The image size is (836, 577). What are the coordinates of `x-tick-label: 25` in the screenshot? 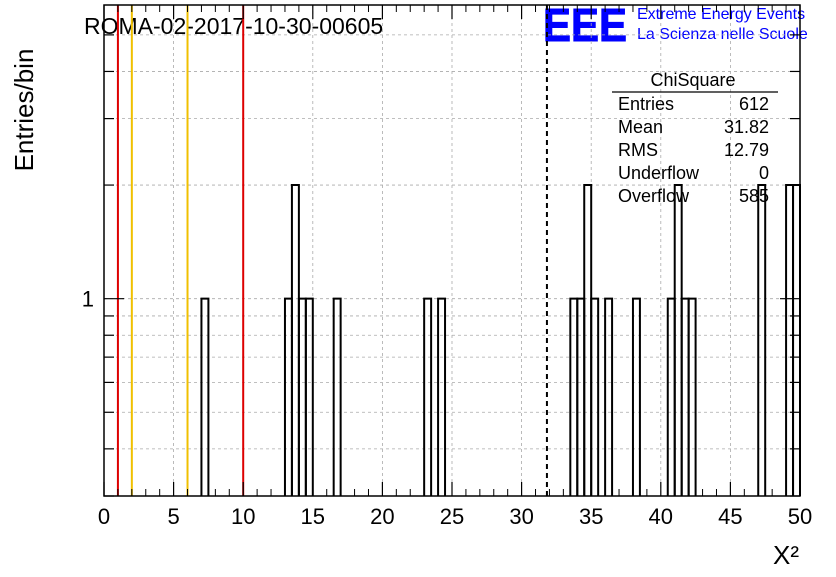 It's located at (452, 516).